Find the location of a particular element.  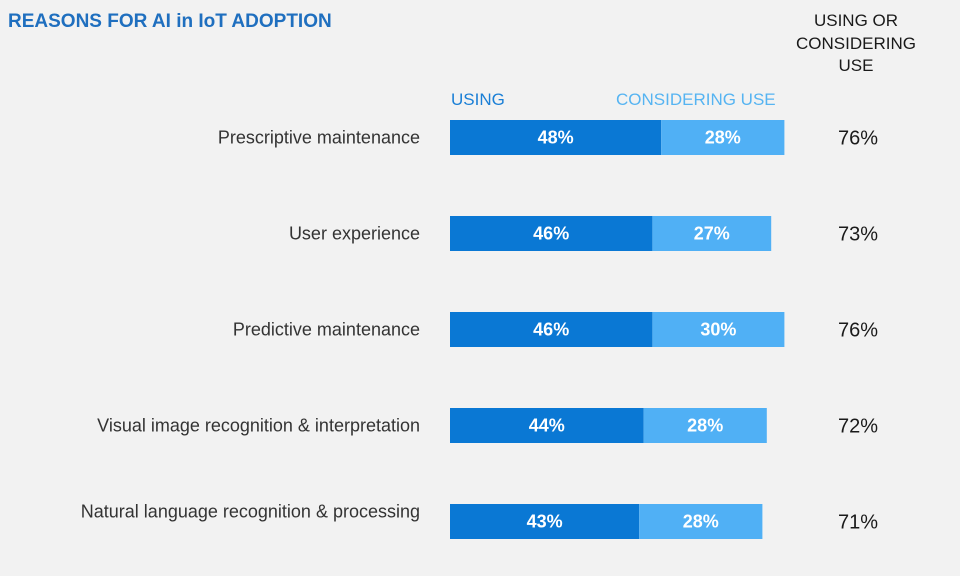

bar-label-using: 43% is located at coordinates (545, 522).